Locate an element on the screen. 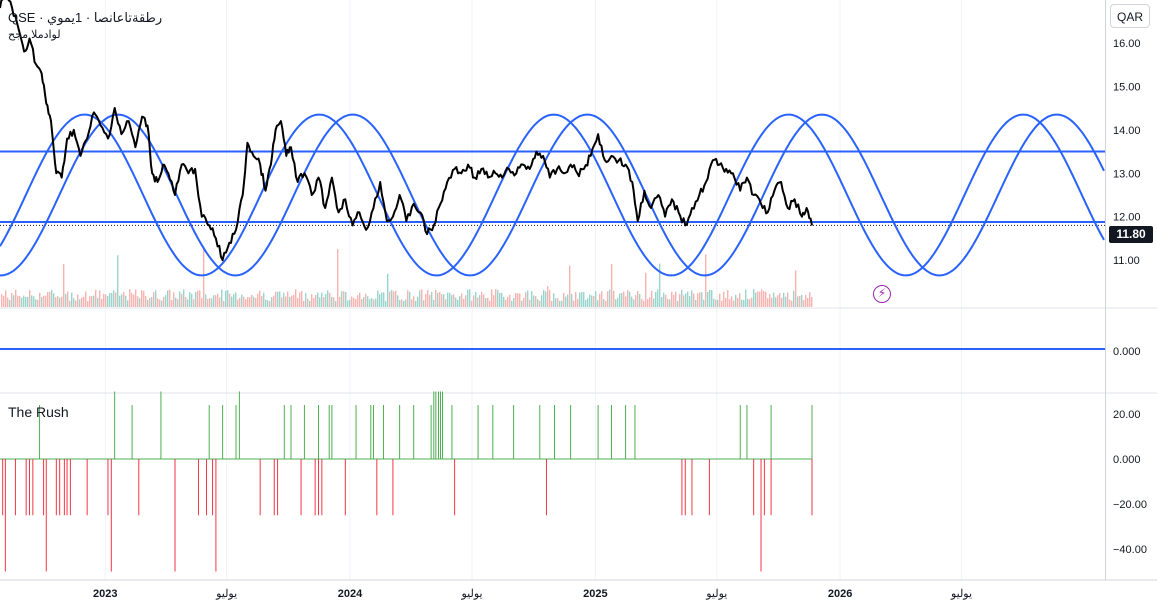 The width and height of the screenshot is (1157, 608). lightning-icon: ⚡ is located at coordinates (882, 294).